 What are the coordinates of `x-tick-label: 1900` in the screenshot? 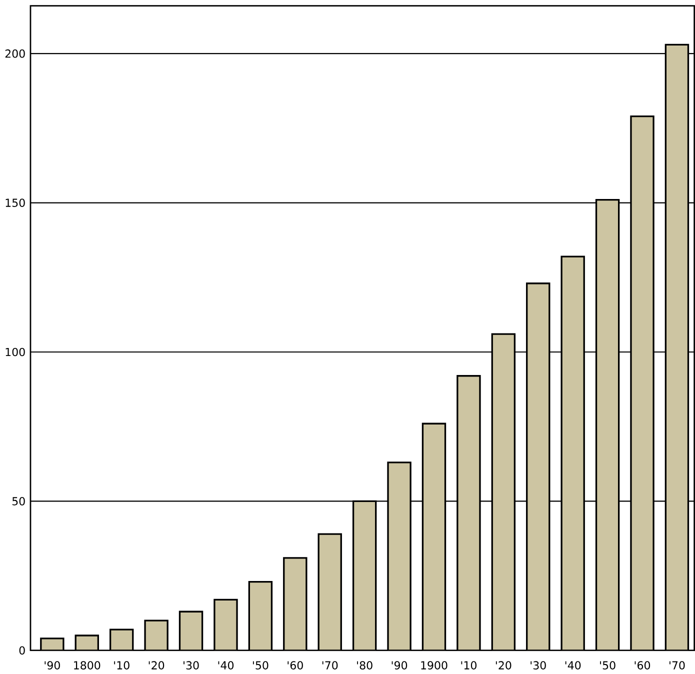 It's located at (434, 665).